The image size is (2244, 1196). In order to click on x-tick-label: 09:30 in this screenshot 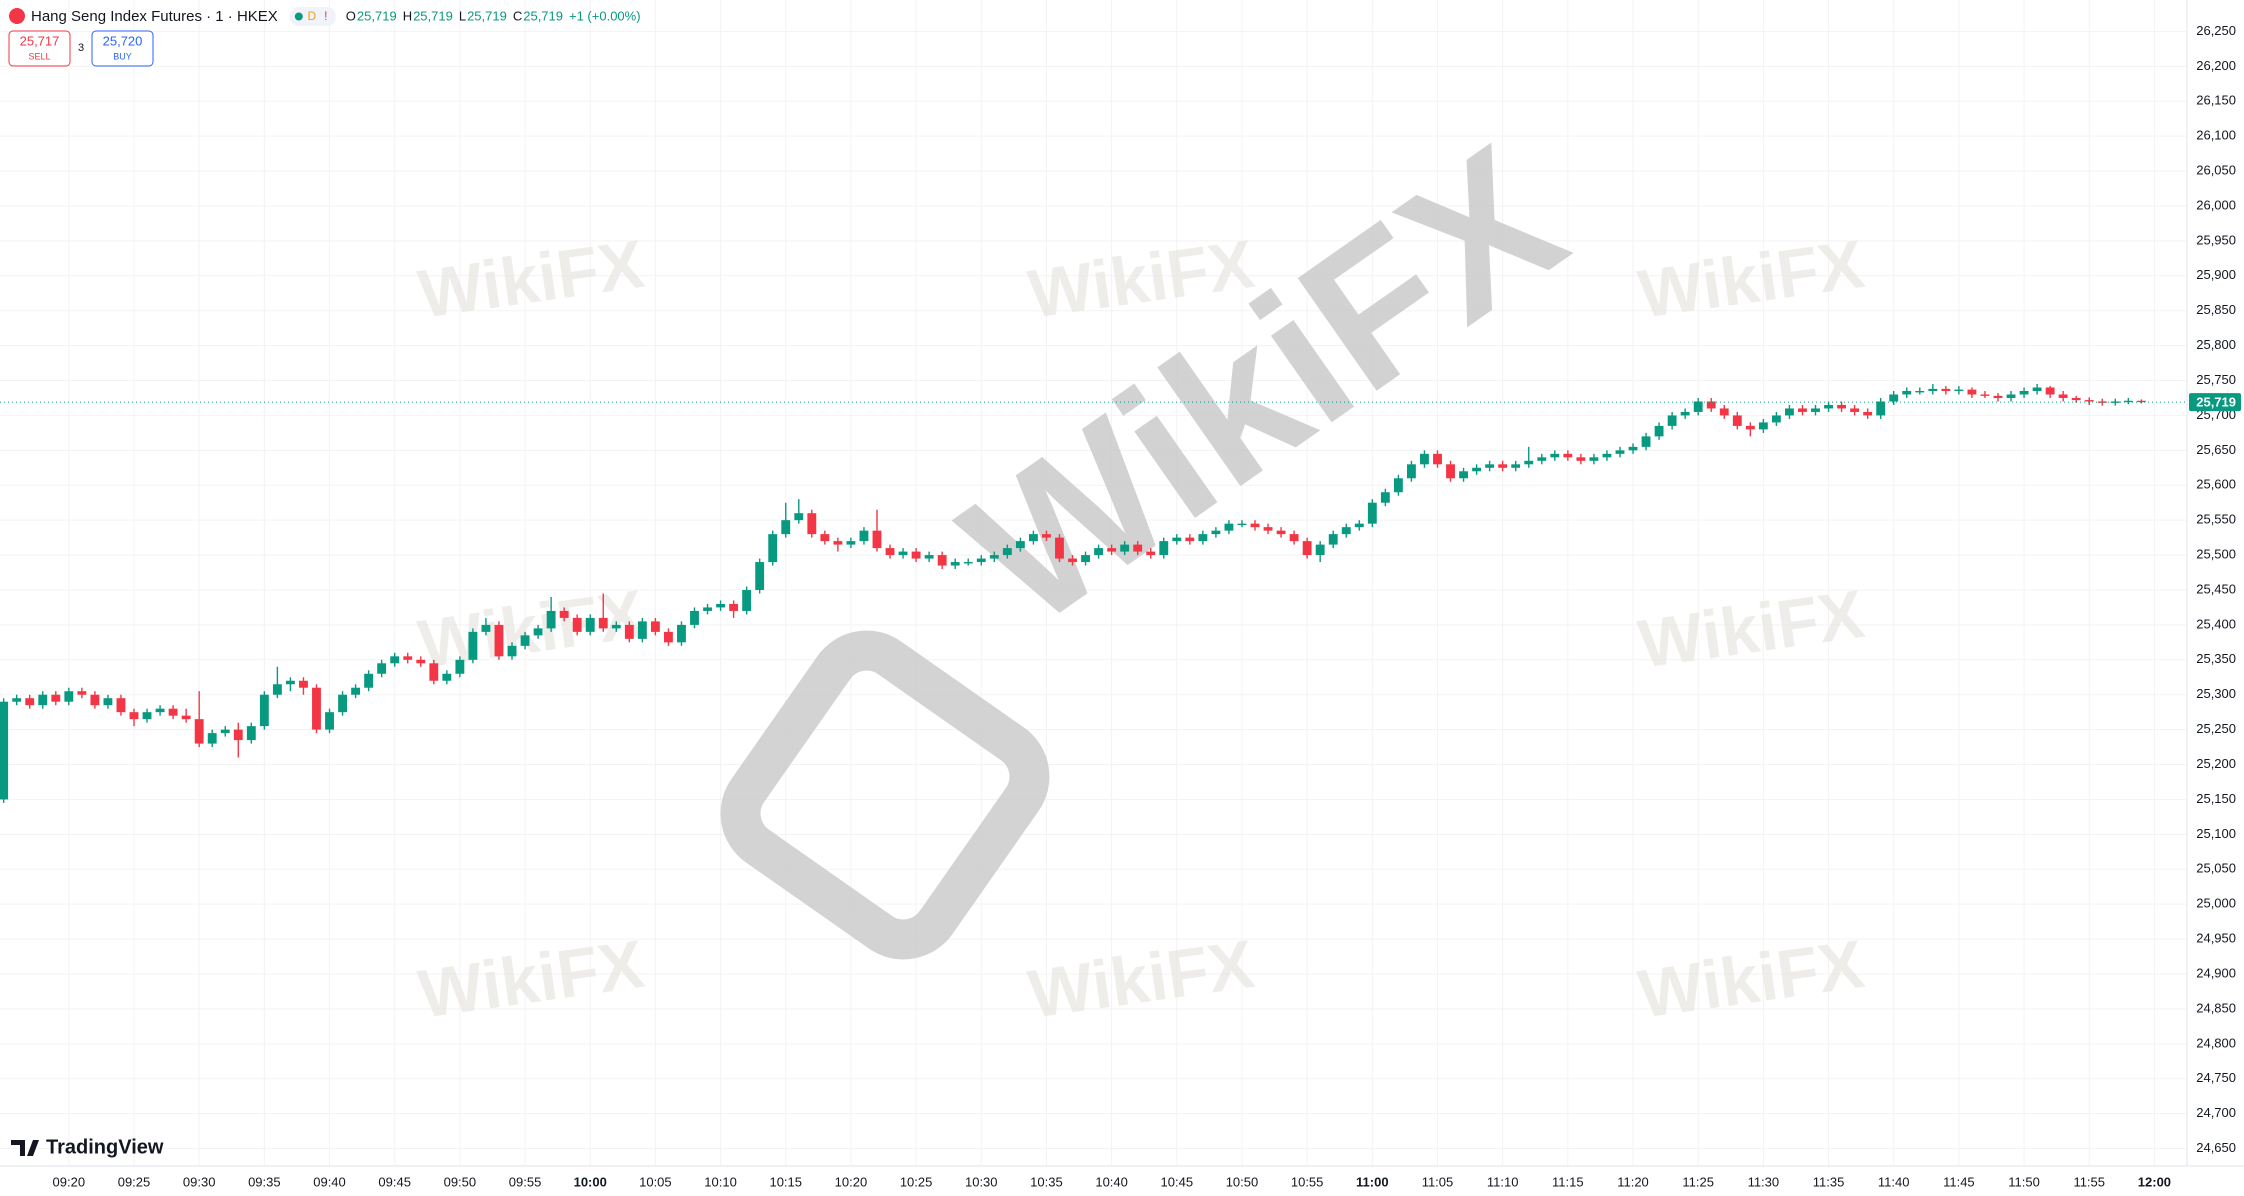, I will do `click(199, 1181)`.